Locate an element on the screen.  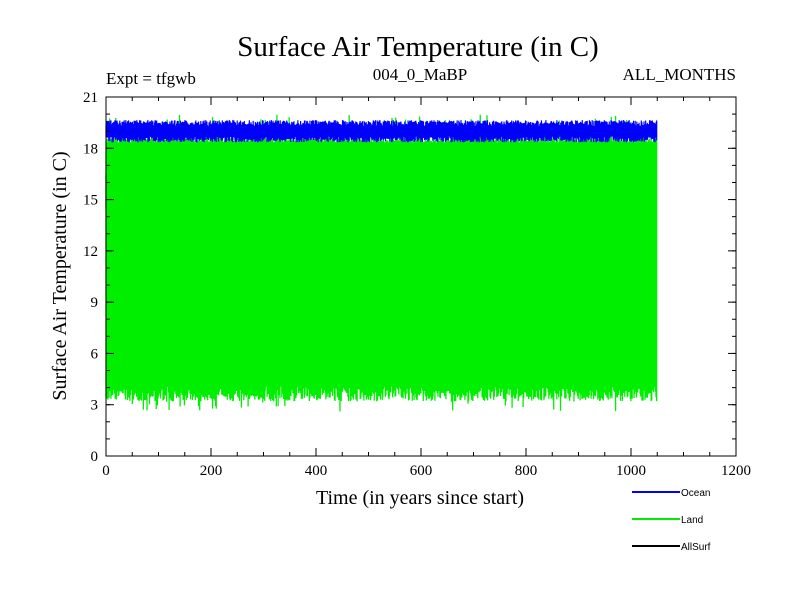
x-tick-label: 800 is located at coordinates (526, 471).